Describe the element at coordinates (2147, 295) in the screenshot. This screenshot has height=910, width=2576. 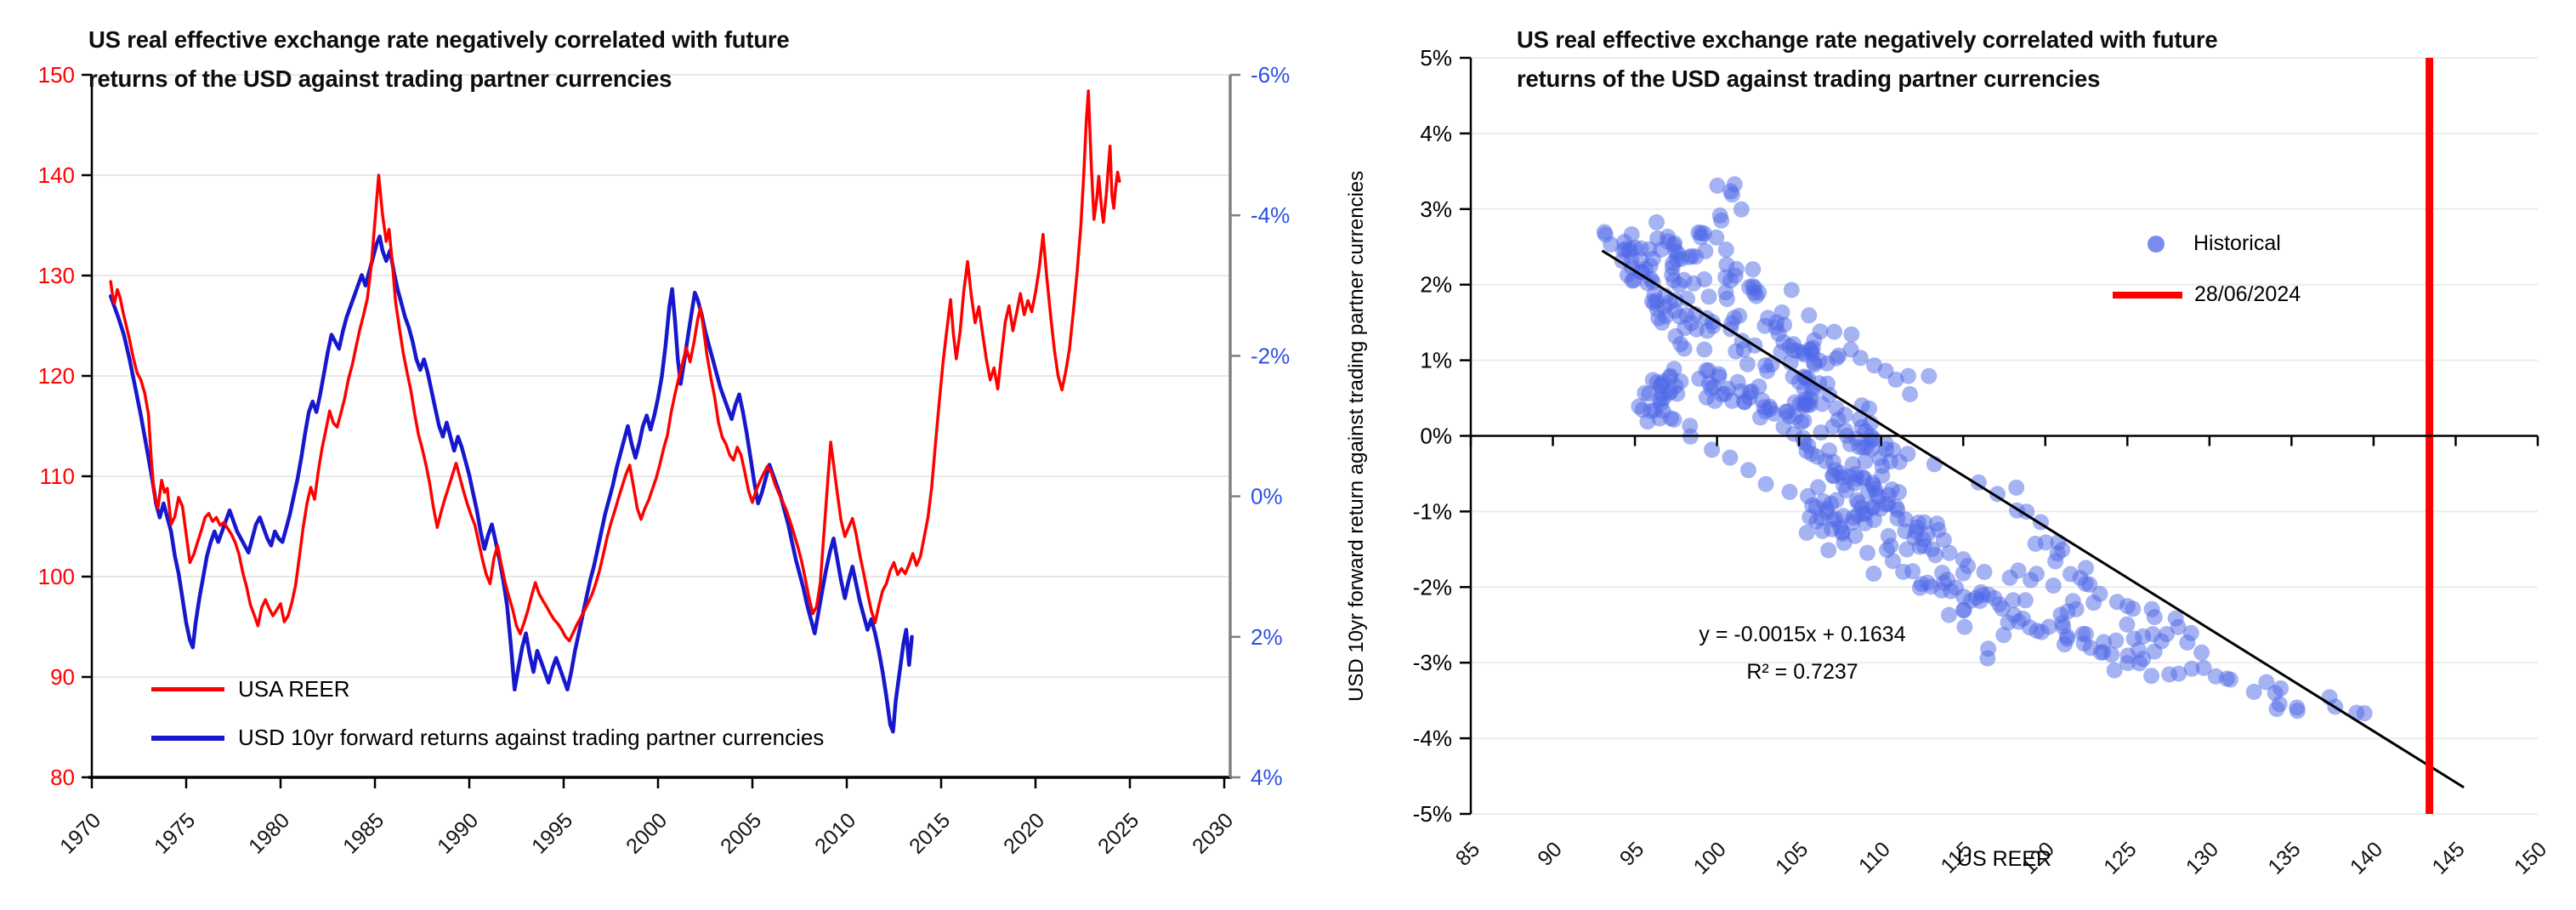
I see `current-date-line-swatch` at that location.